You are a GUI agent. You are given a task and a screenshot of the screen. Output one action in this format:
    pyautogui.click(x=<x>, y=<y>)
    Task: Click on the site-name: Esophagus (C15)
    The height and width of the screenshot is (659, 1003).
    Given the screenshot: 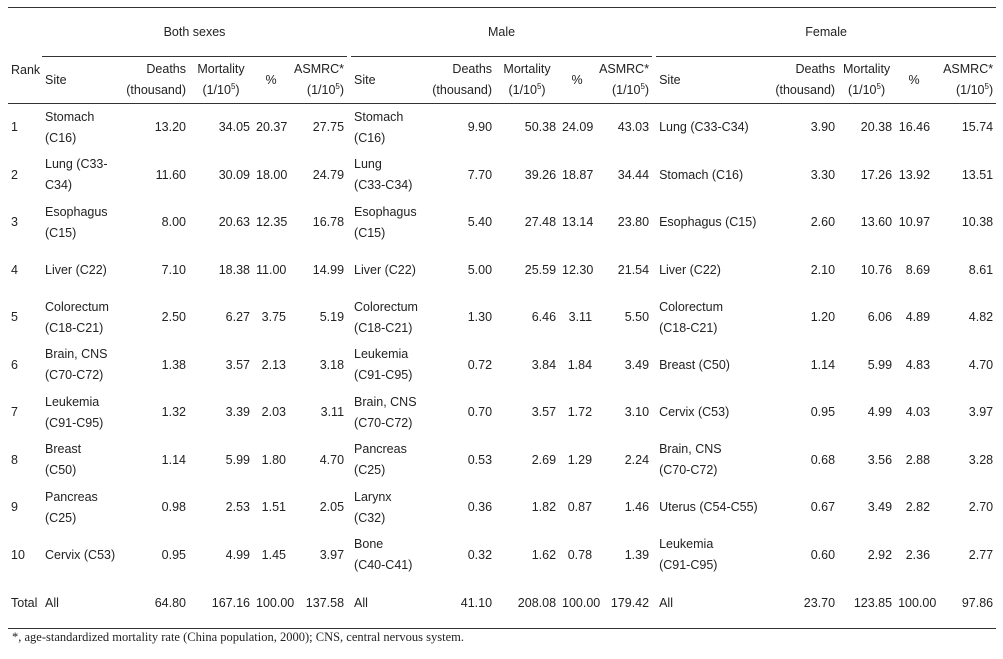 What is the action you would take?
    pyautogui.click(x=708, y=222)
    